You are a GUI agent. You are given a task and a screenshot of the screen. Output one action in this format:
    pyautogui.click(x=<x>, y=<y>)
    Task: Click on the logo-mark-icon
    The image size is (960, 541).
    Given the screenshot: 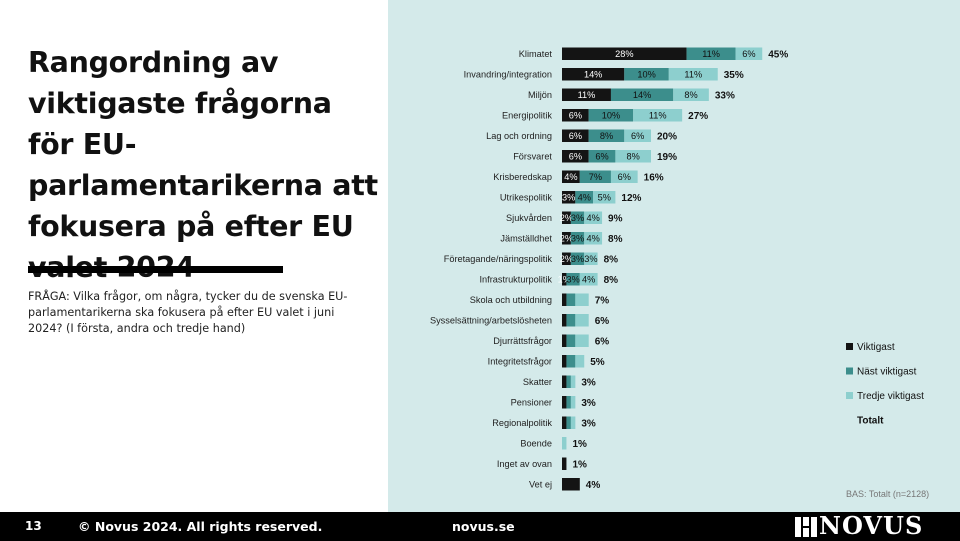 What is the action you would take?
    pyautogui.click(x=806, y=527)
    